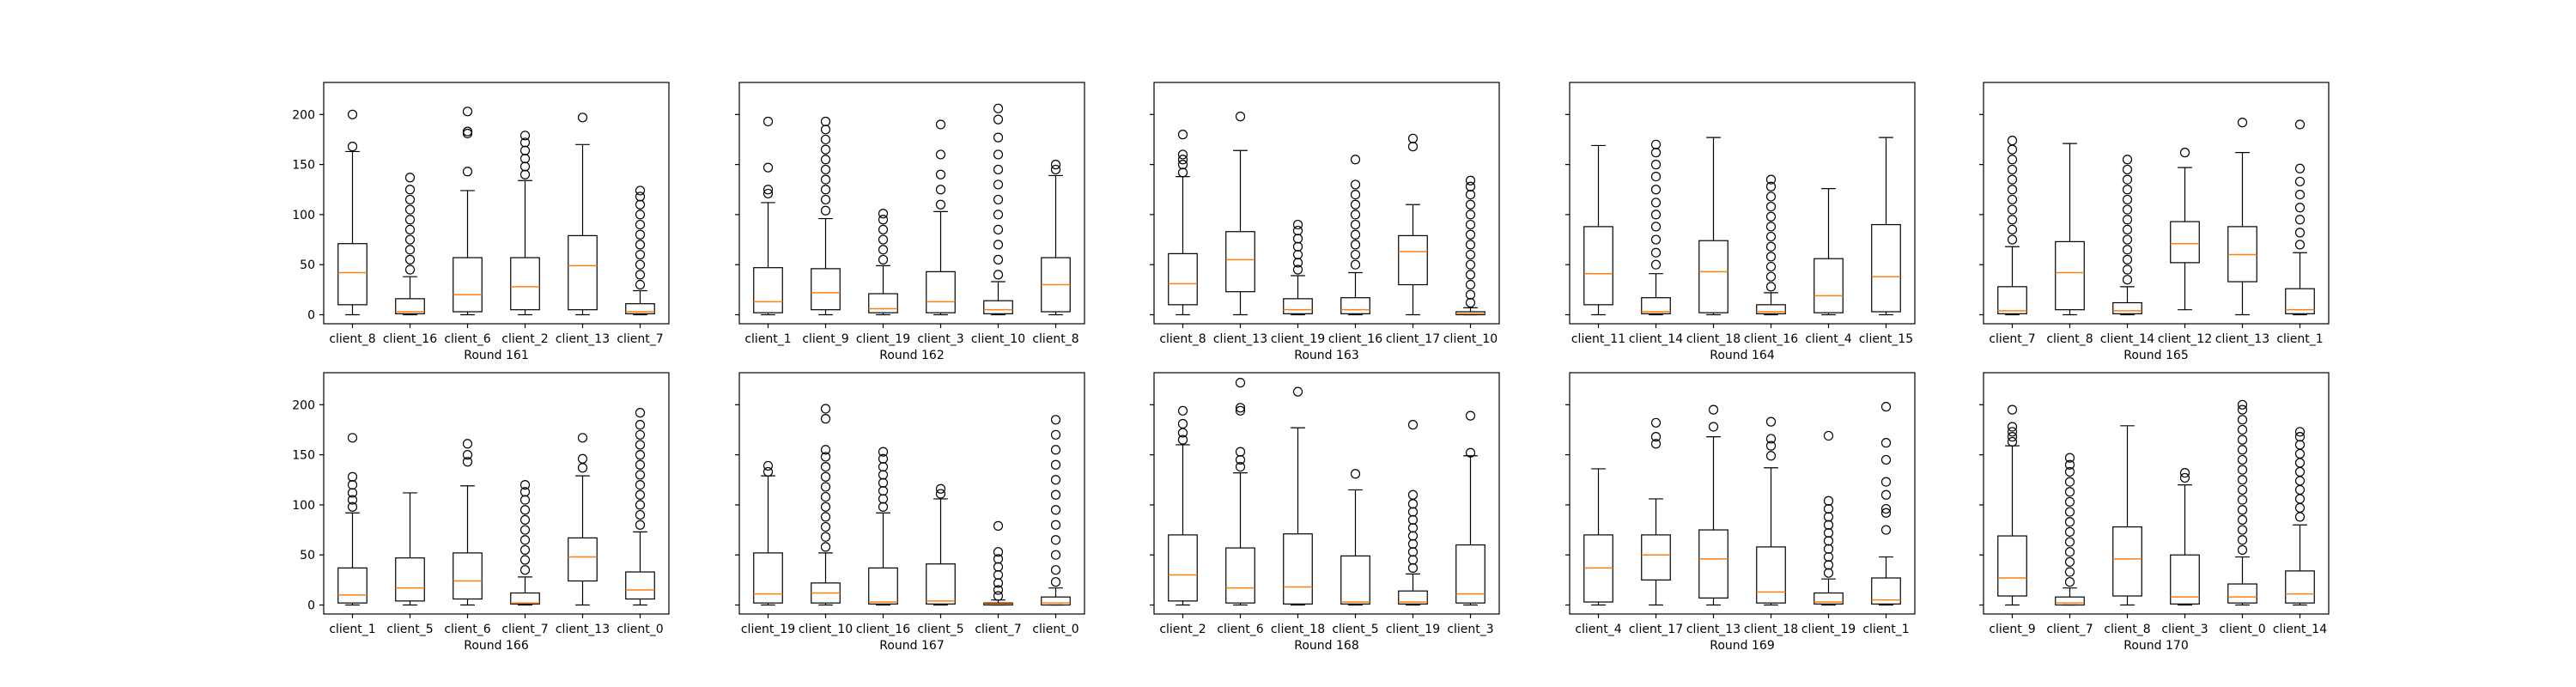 The width and height of the screenshot is (2576, 687). Describe the element at coordinates (497, 493) in the screenshot. I see `axes-frame` at that location.